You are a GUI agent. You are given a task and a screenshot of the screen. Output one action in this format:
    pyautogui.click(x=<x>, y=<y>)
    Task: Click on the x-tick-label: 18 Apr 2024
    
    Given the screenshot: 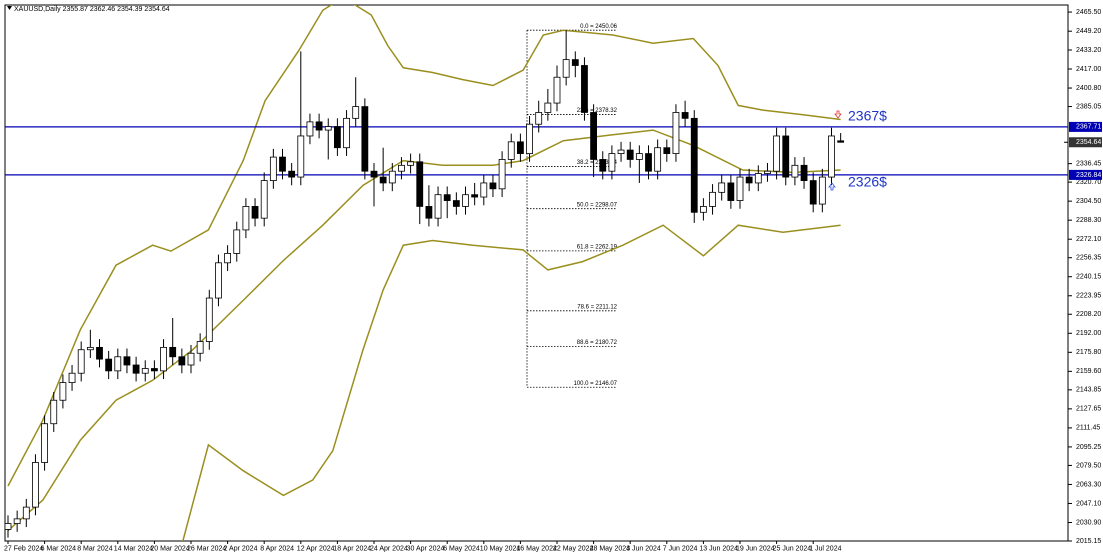 What is the action you would take?
    pyautogui.click(x=352, y=548)
    